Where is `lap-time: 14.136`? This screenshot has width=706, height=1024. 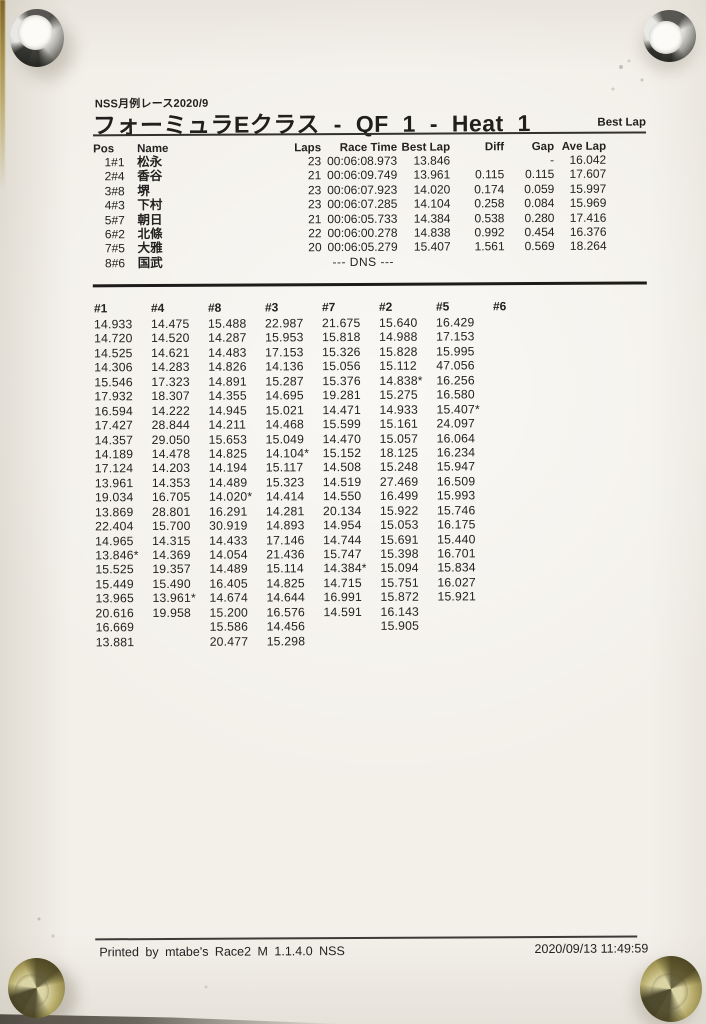 lap-time: 14.136 is located at coordinates (284, 366).